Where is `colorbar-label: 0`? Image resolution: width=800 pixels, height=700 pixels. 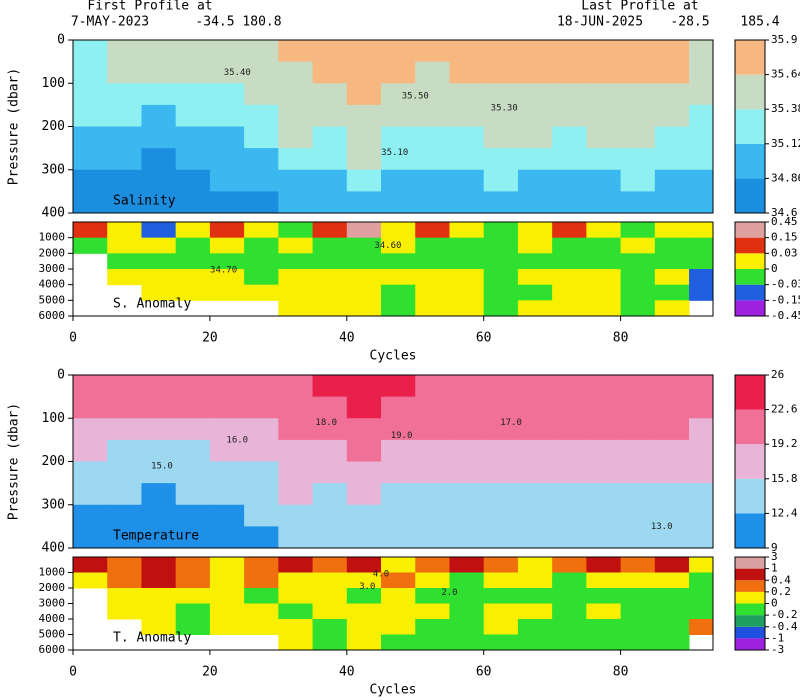
colorbar-label: 0 is located at coordinates (774, 603).